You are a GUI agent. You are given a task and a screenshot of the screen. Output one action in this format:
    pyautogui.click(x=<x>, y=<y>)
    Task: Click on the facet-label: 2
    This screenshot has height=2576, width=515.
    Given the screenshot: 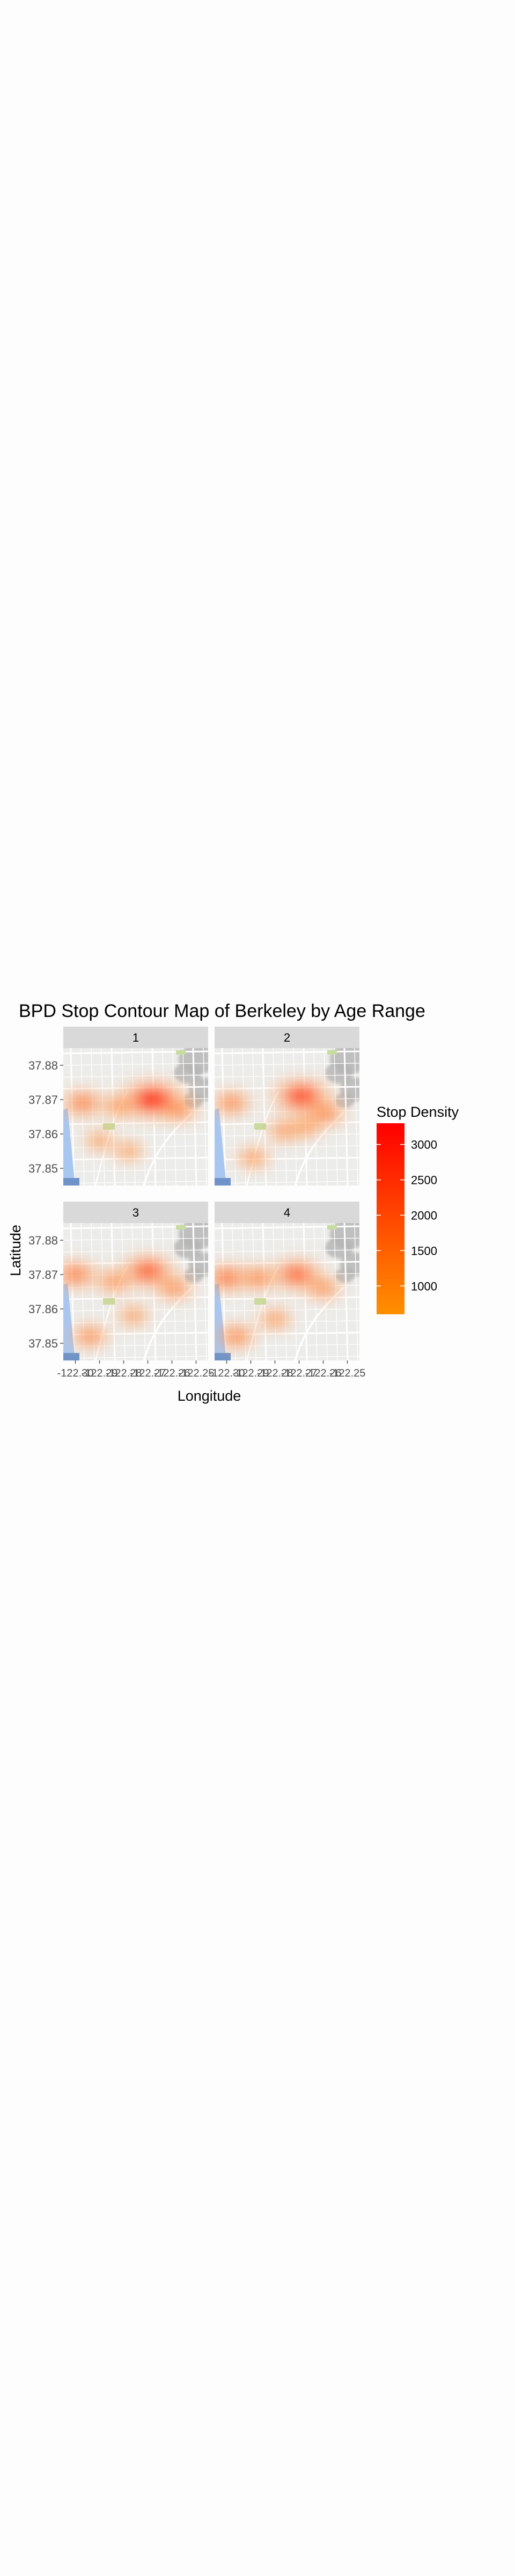 What is the action you would take?
    pyautogui.click(x=287, y=1037)
    